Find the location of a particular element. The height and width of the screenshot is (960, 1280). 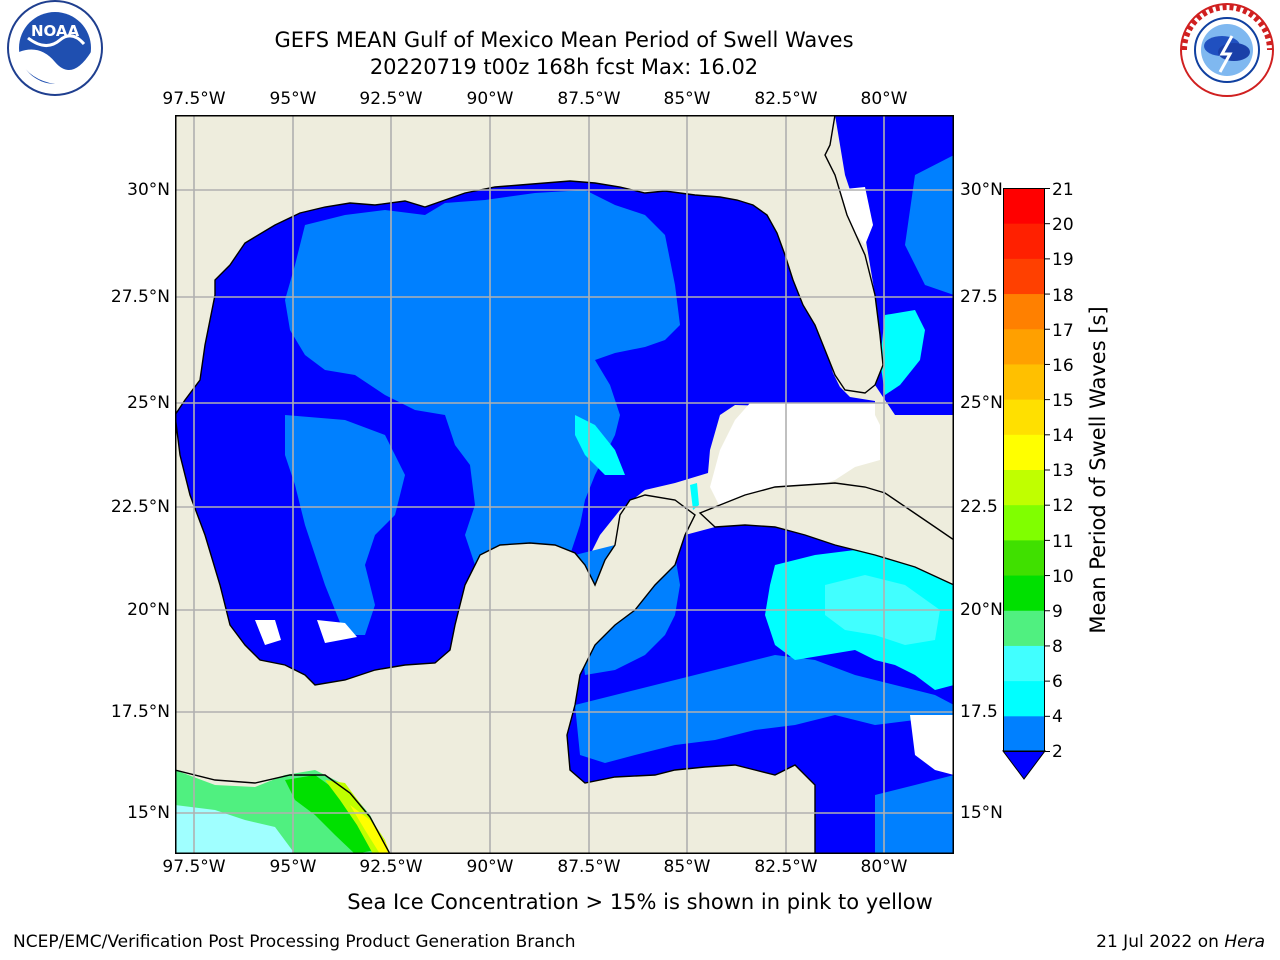

colorbar-tick-label: 16 is located at coordinates (1063, 366).